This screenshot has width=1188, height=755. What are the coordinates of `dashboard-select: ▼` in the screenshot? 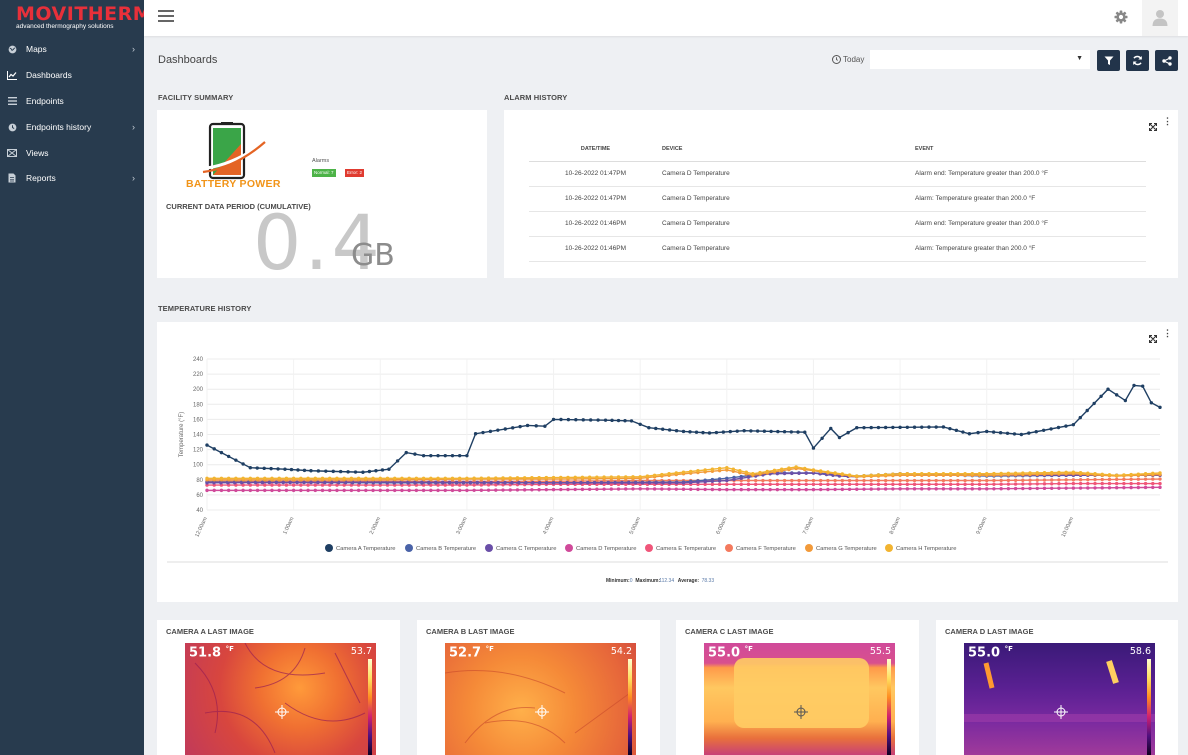 It's located at (980, 59).